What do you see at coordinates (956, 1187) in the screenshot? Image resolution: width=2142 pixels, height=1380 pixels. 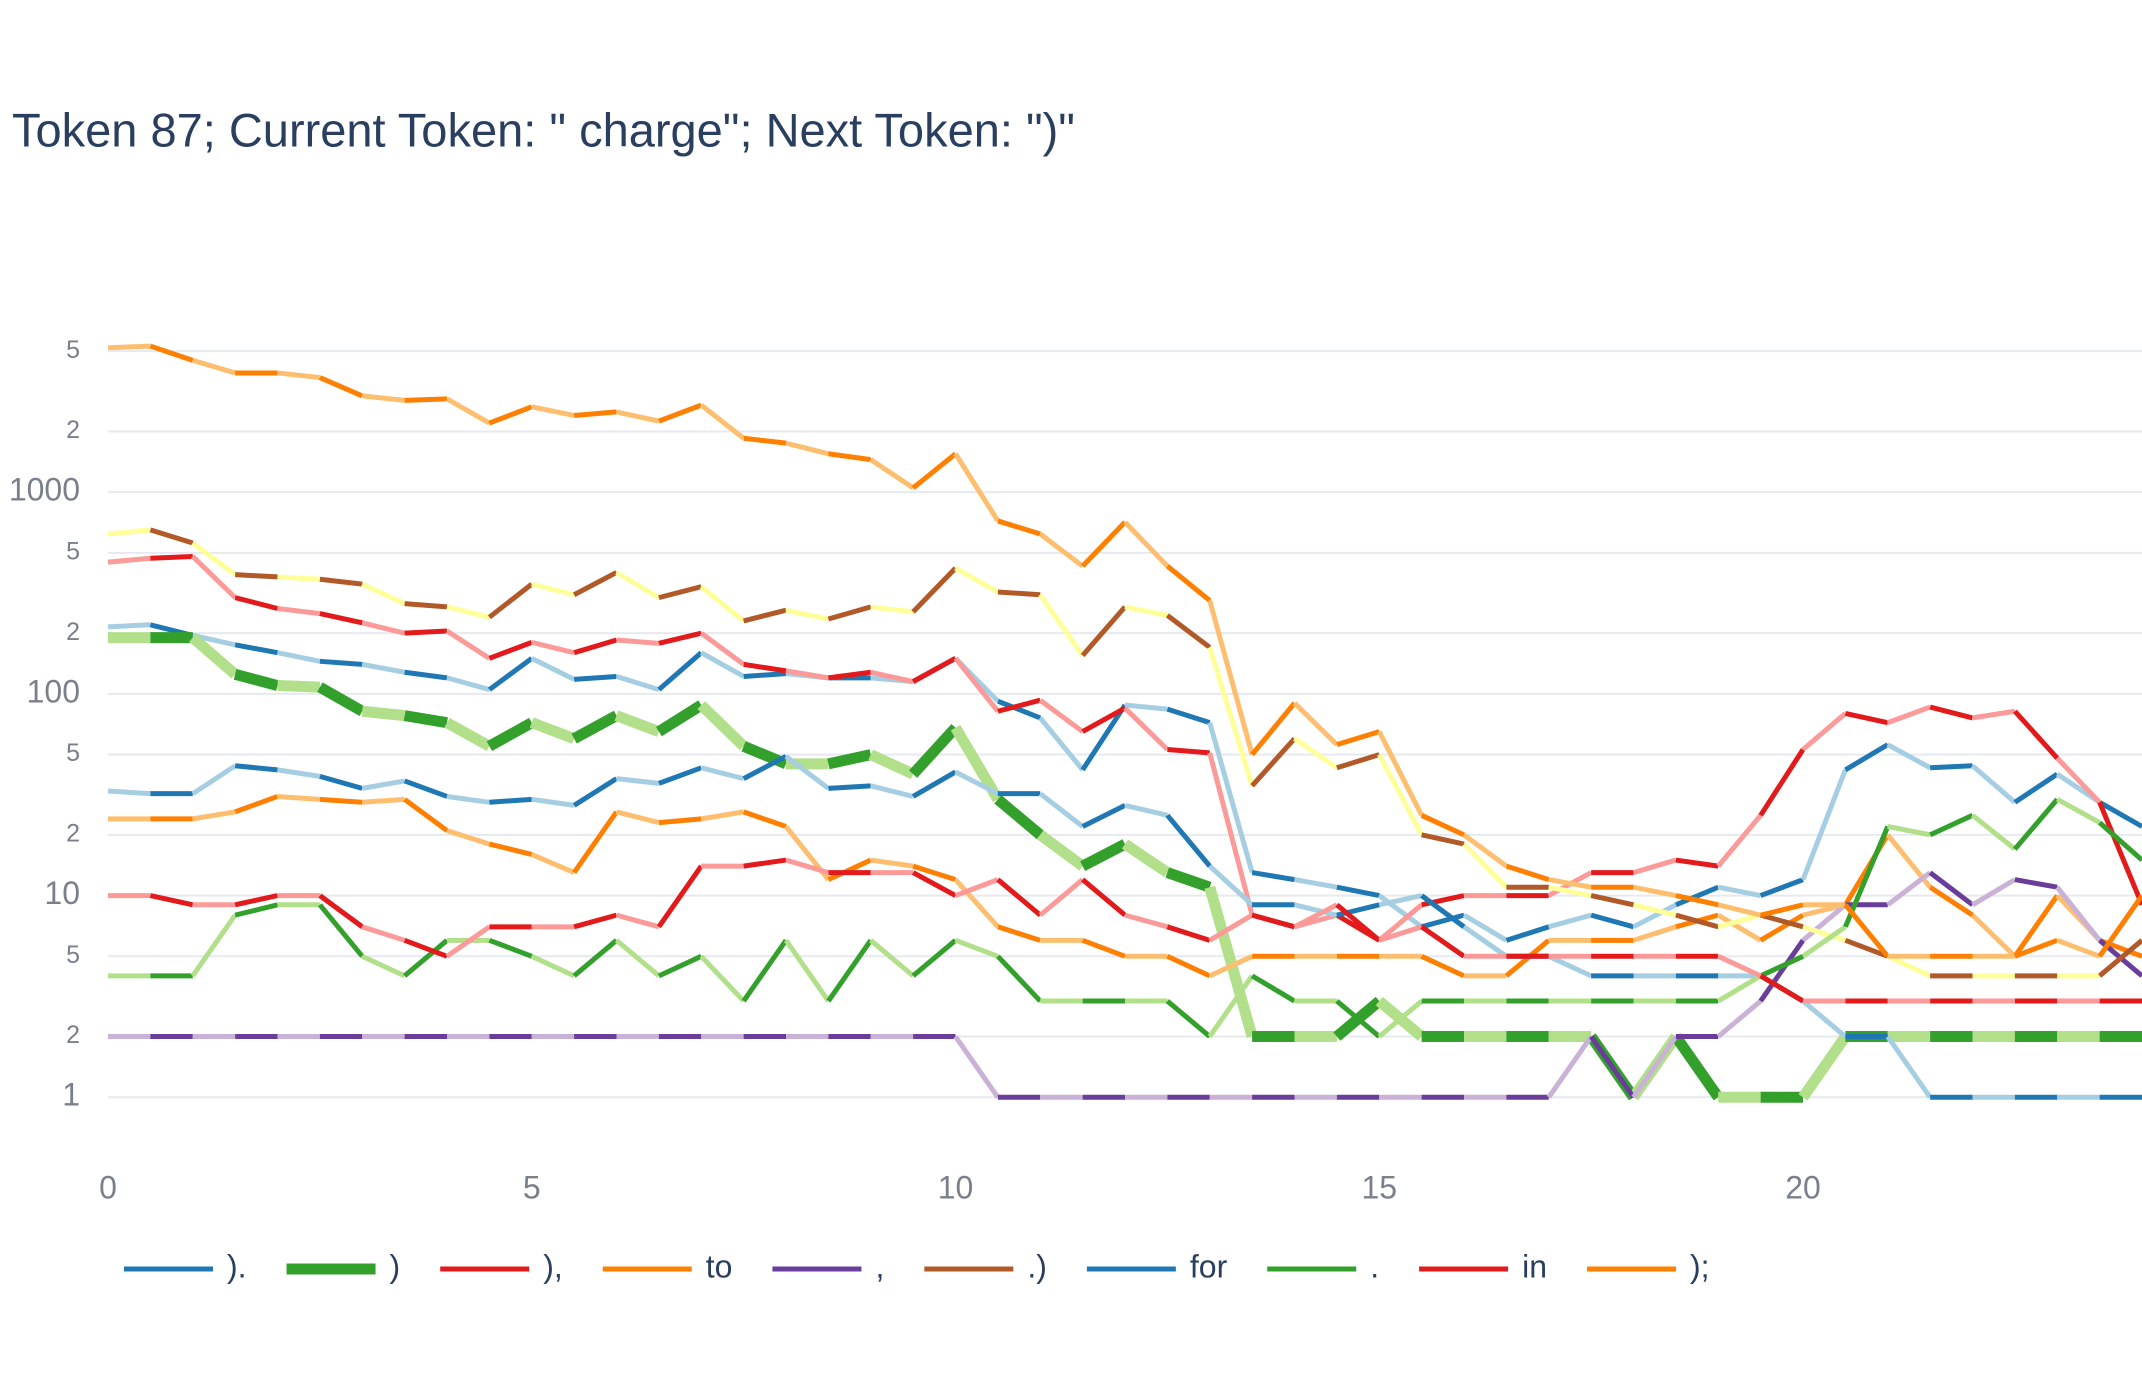 I see `x-tick-label: 10` at bounding box center [956, 1187].